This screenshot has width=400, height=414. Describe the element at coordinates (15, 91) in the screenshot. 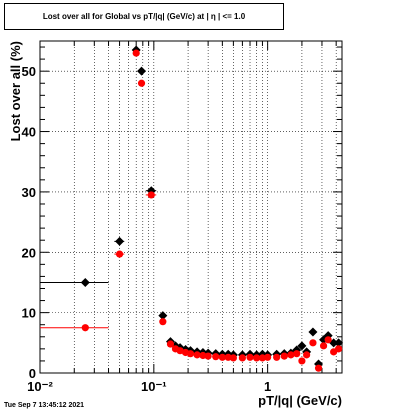

I see `y-axis-label: Lost over all (%)` at that location.